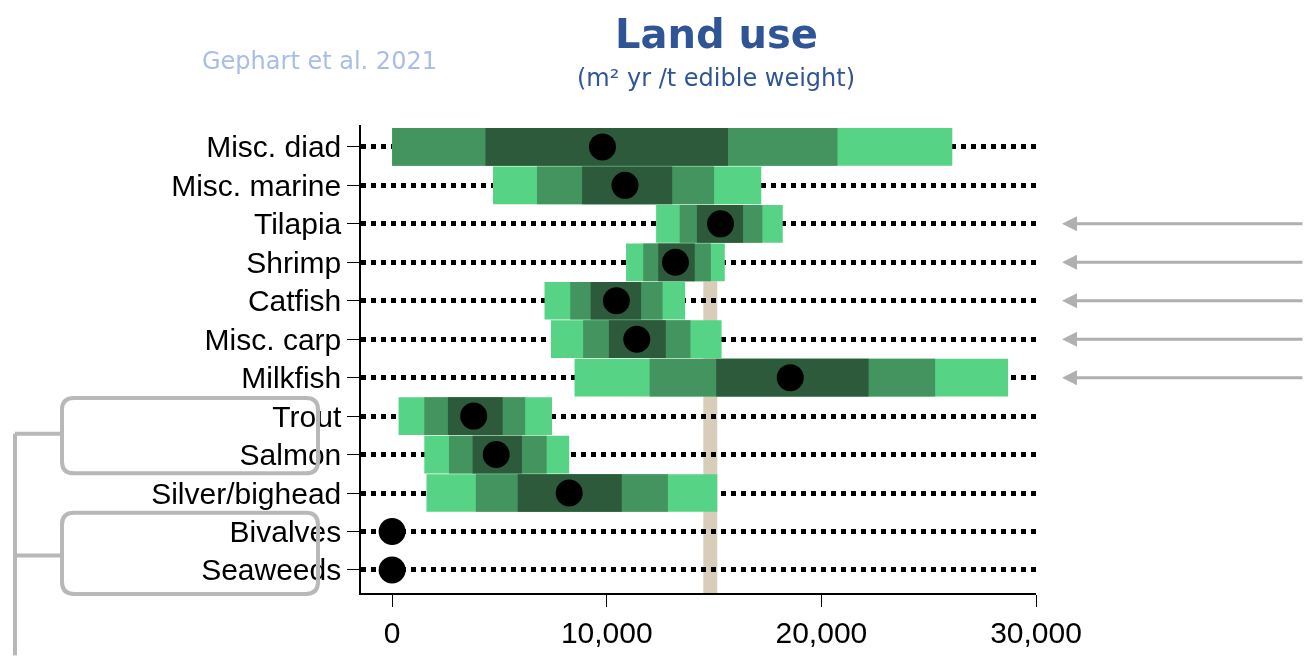  I want to click on y-tick-label: Milkfish, so click(291, 378).